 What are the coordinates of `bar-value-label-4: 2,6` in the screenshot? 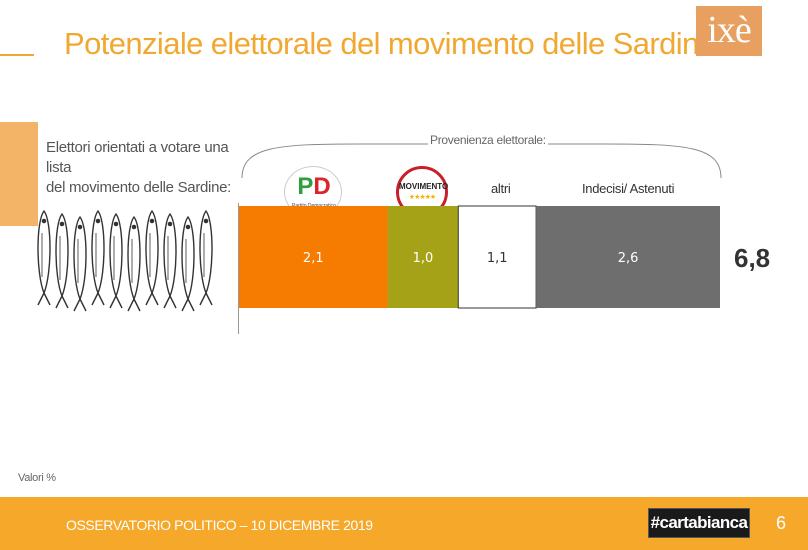 It's located at (628, 258).